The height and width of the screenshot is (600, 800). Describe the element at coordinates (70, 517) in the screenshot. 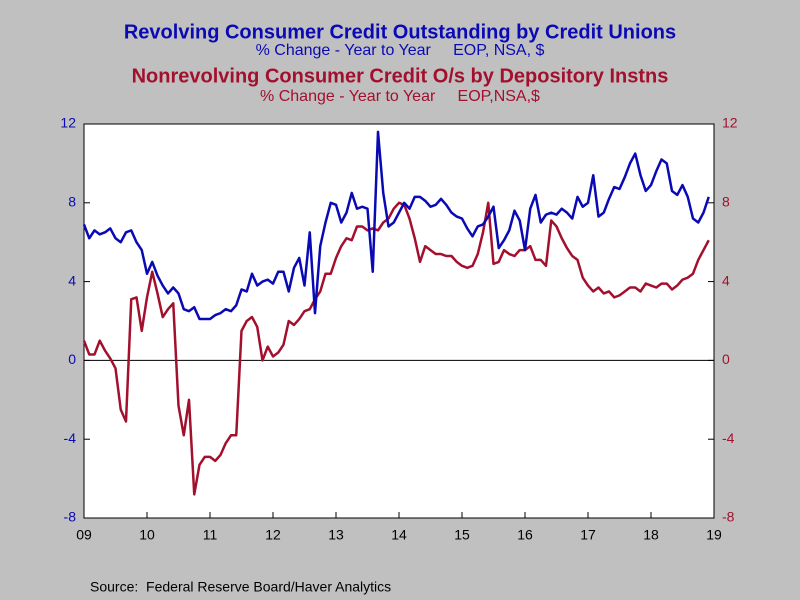

I see `y-tick-label: -8` at that location.